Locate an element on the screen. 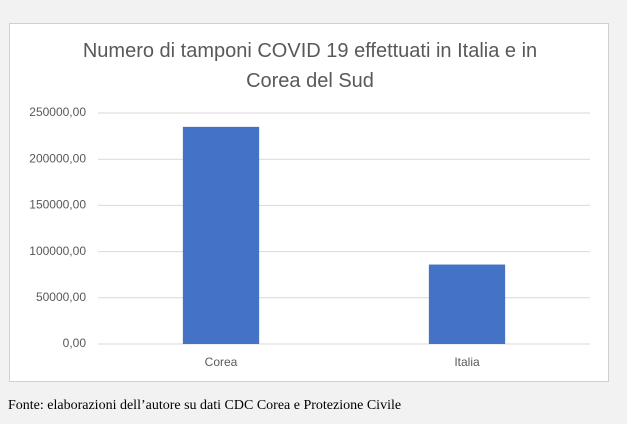 The image size is (627, 424). x-tick-label: Italia is located at coordinates (467, 362).